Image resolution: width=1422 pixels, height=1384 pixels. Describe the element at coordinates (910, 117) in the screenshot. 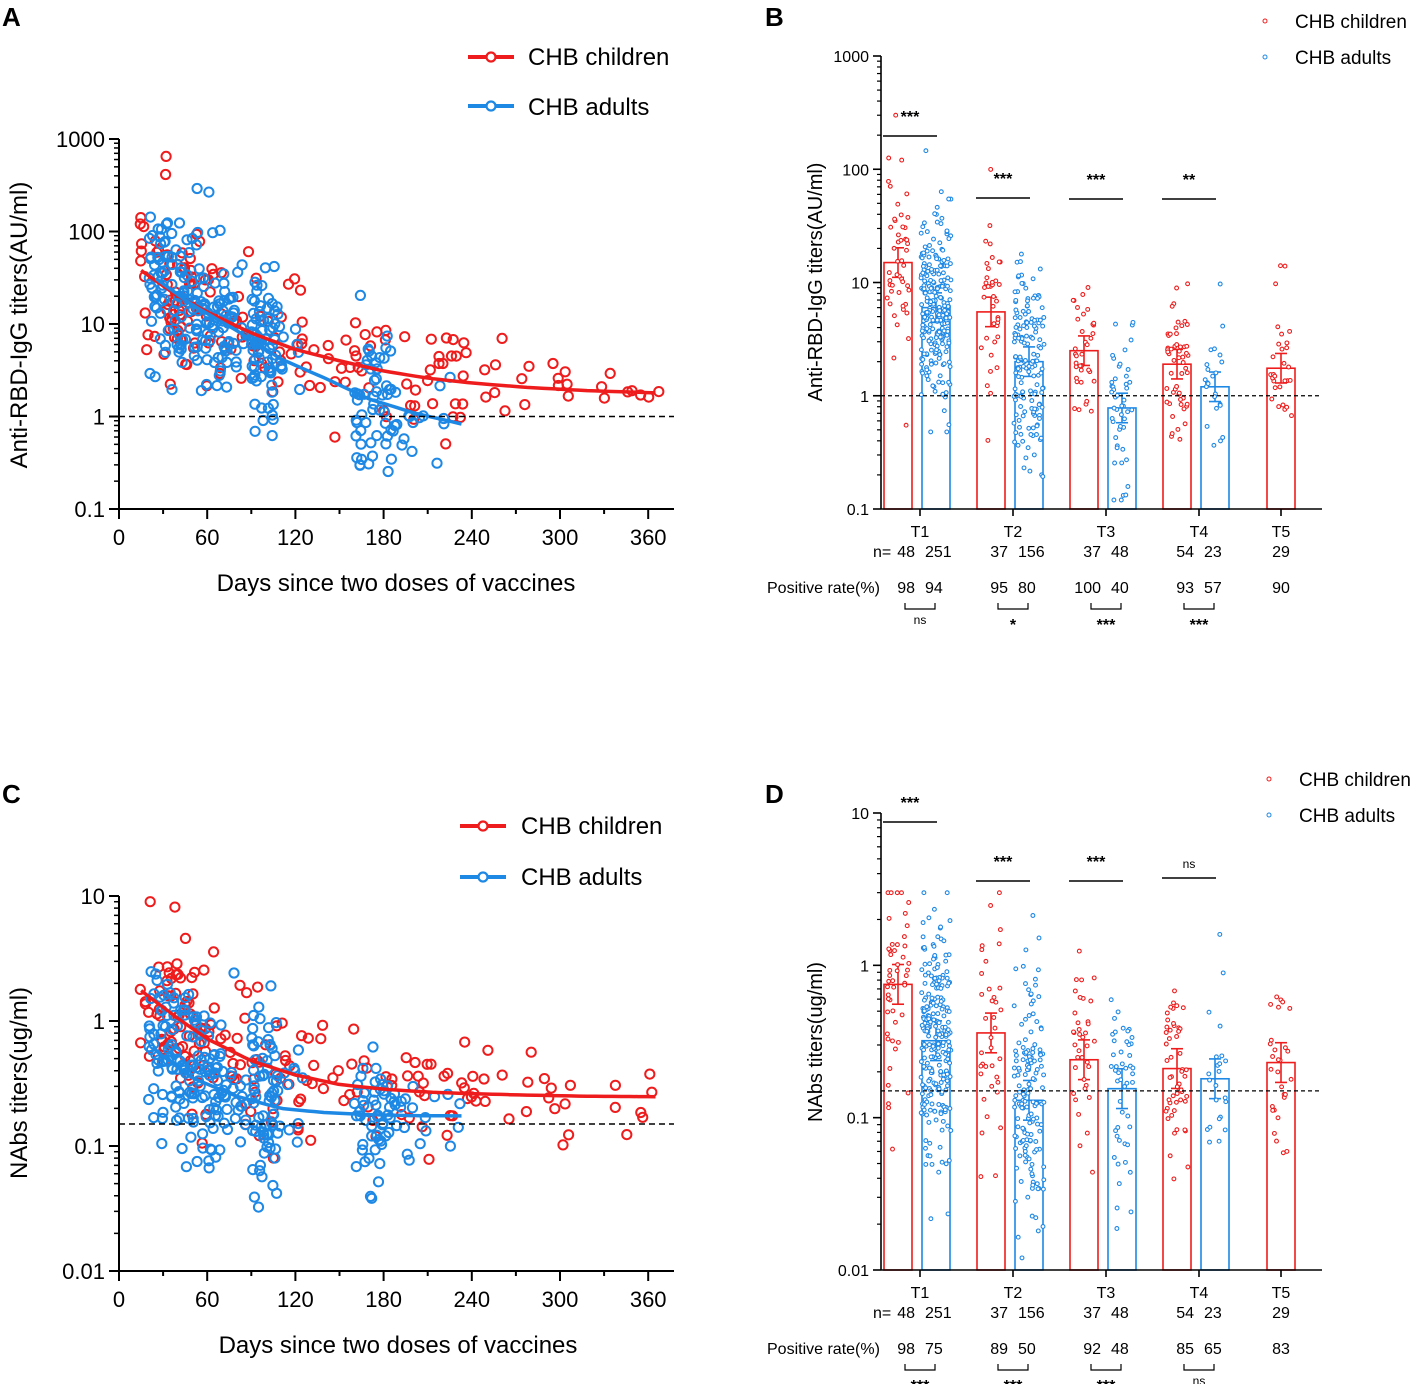

I see `significance-label: ***` at that location.